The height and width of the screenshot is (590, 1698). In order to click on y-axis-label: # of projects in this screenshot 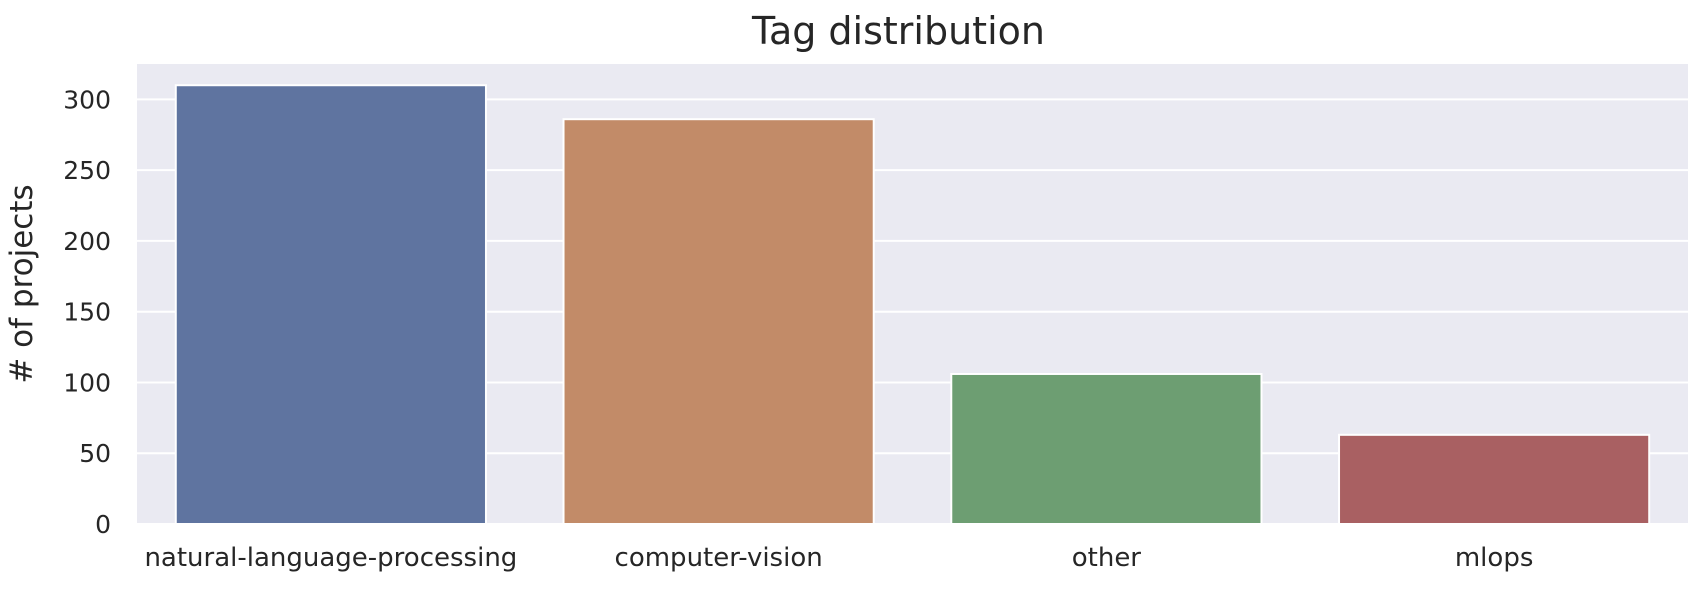, I will do `click(22, 283)`.